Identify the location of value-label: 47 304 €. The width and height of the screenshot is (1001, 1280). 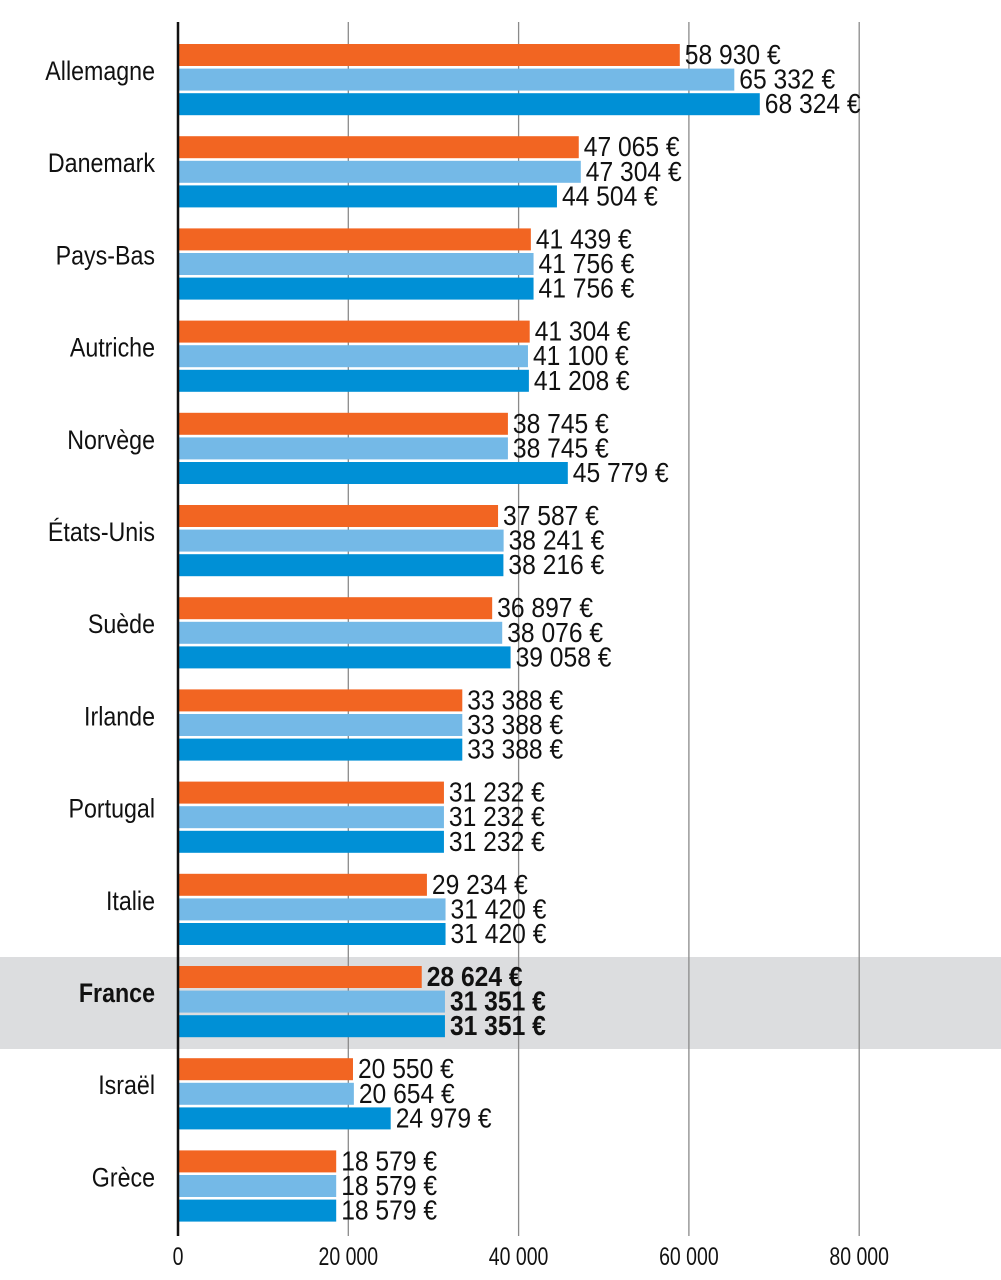
(634, 171).